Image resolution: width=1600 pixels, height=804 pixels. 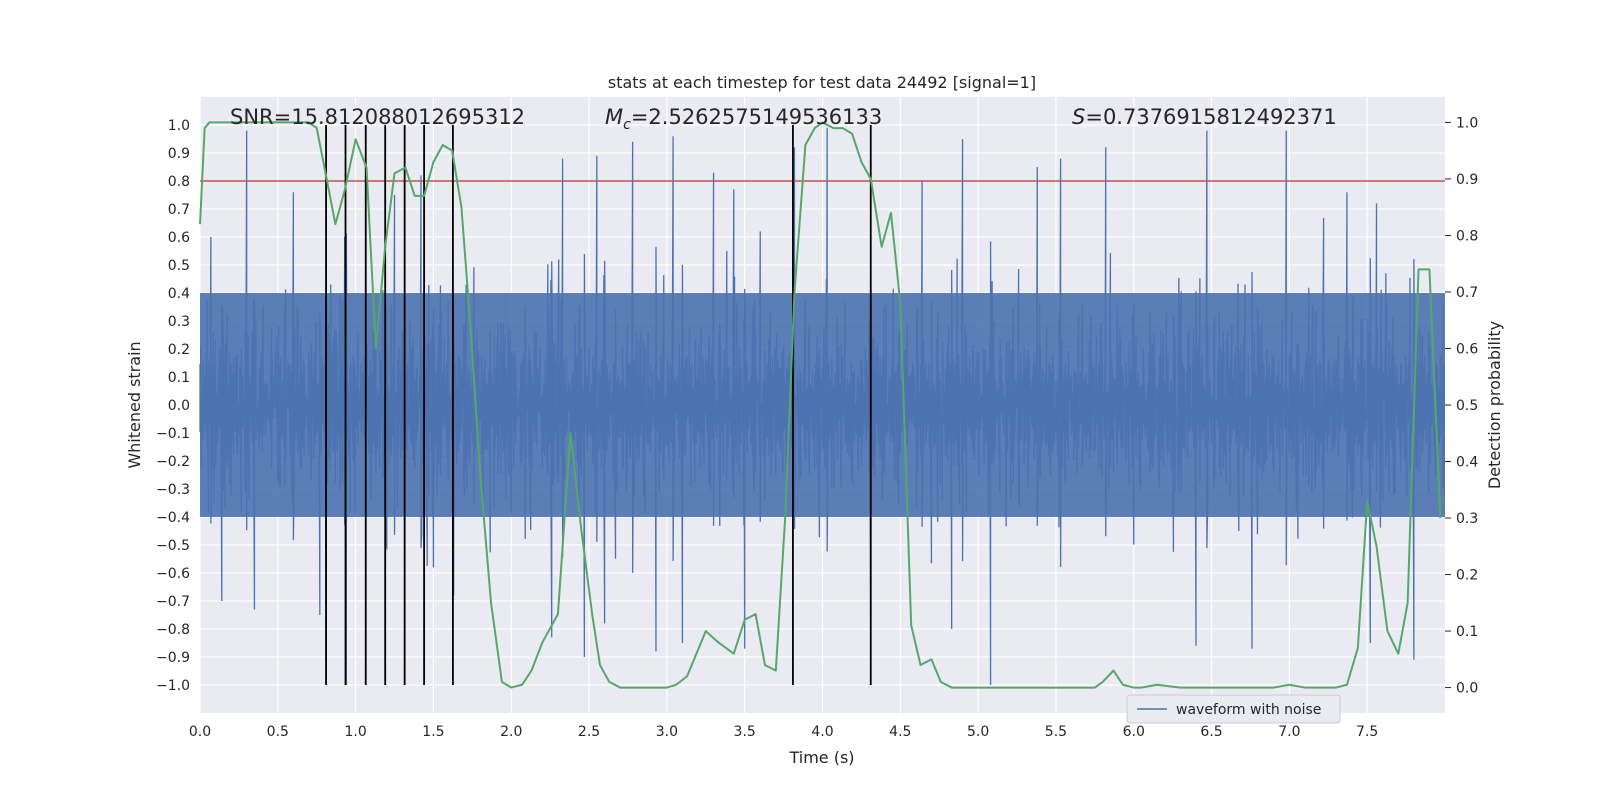 I want to click on y-tick-label-13: −0.3, so click(x=173, y=490).